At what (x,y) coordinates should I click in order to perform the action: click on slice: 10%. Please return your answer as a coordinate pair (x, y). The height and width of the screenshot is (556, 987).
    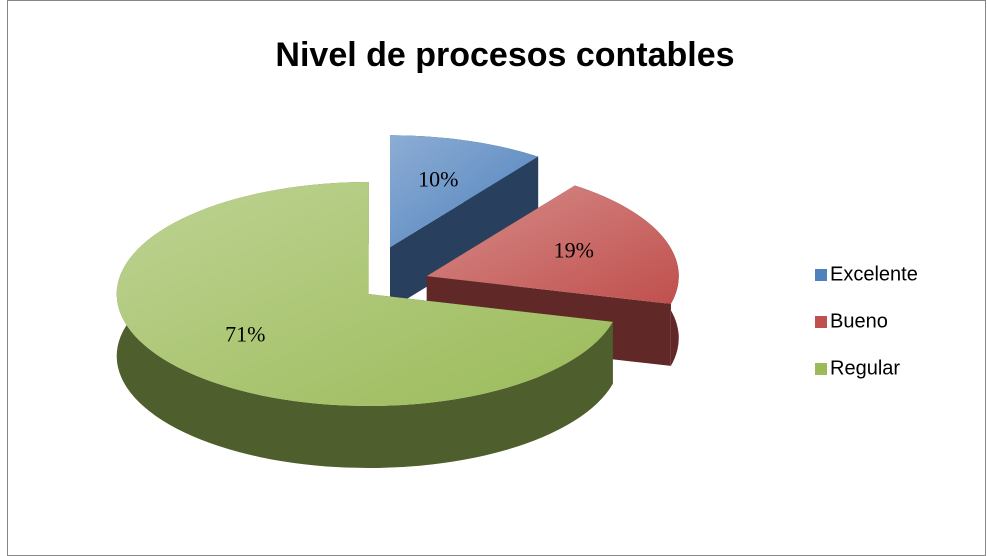
    Looking at the image, I should click on (464, 222).